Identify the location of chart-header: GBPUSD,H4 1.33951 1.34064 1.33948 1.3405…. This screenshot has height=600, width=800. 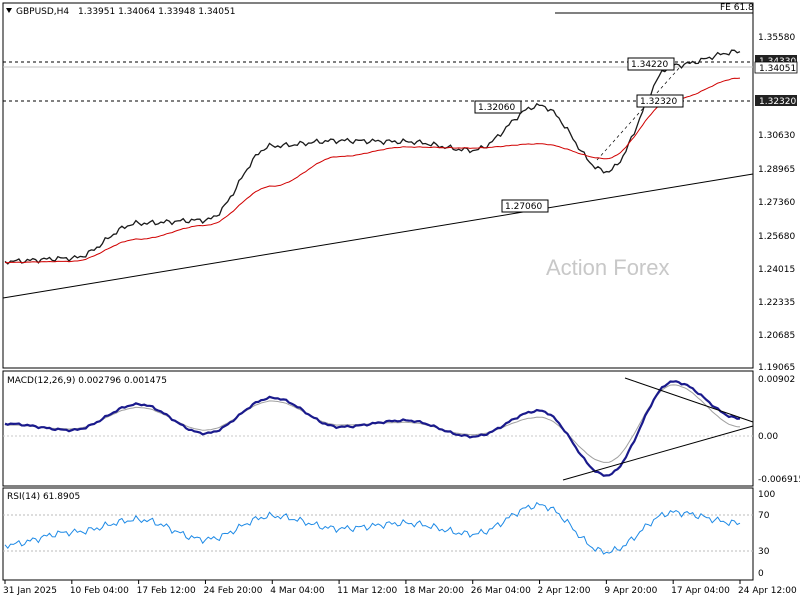
(120, 12).